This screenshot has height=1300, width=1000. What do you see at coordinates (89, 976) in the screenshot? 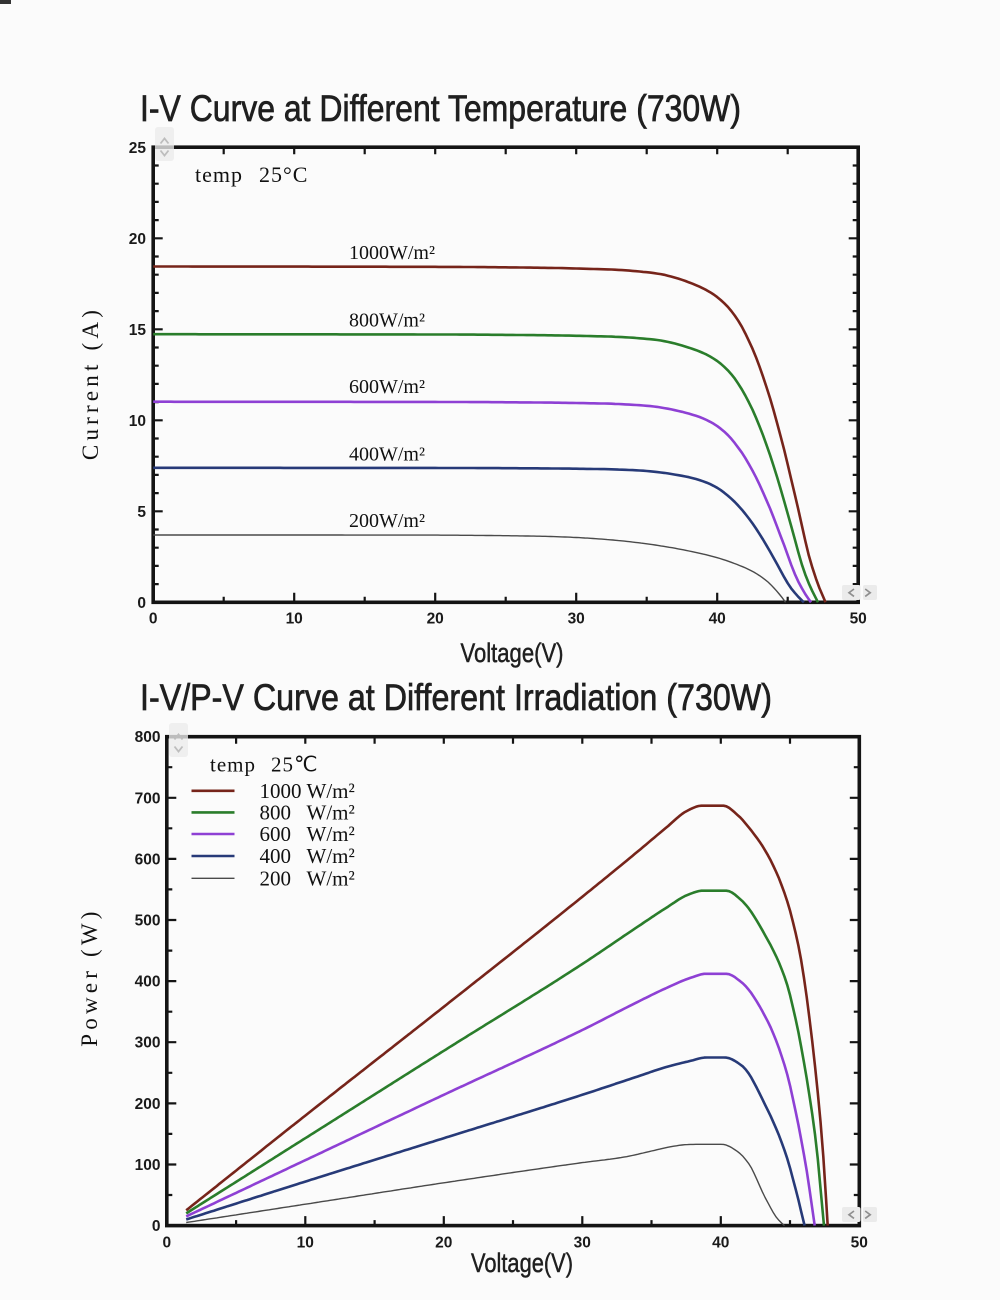
I see `svg-text: Power (W)` at bounding box center [89, 976].